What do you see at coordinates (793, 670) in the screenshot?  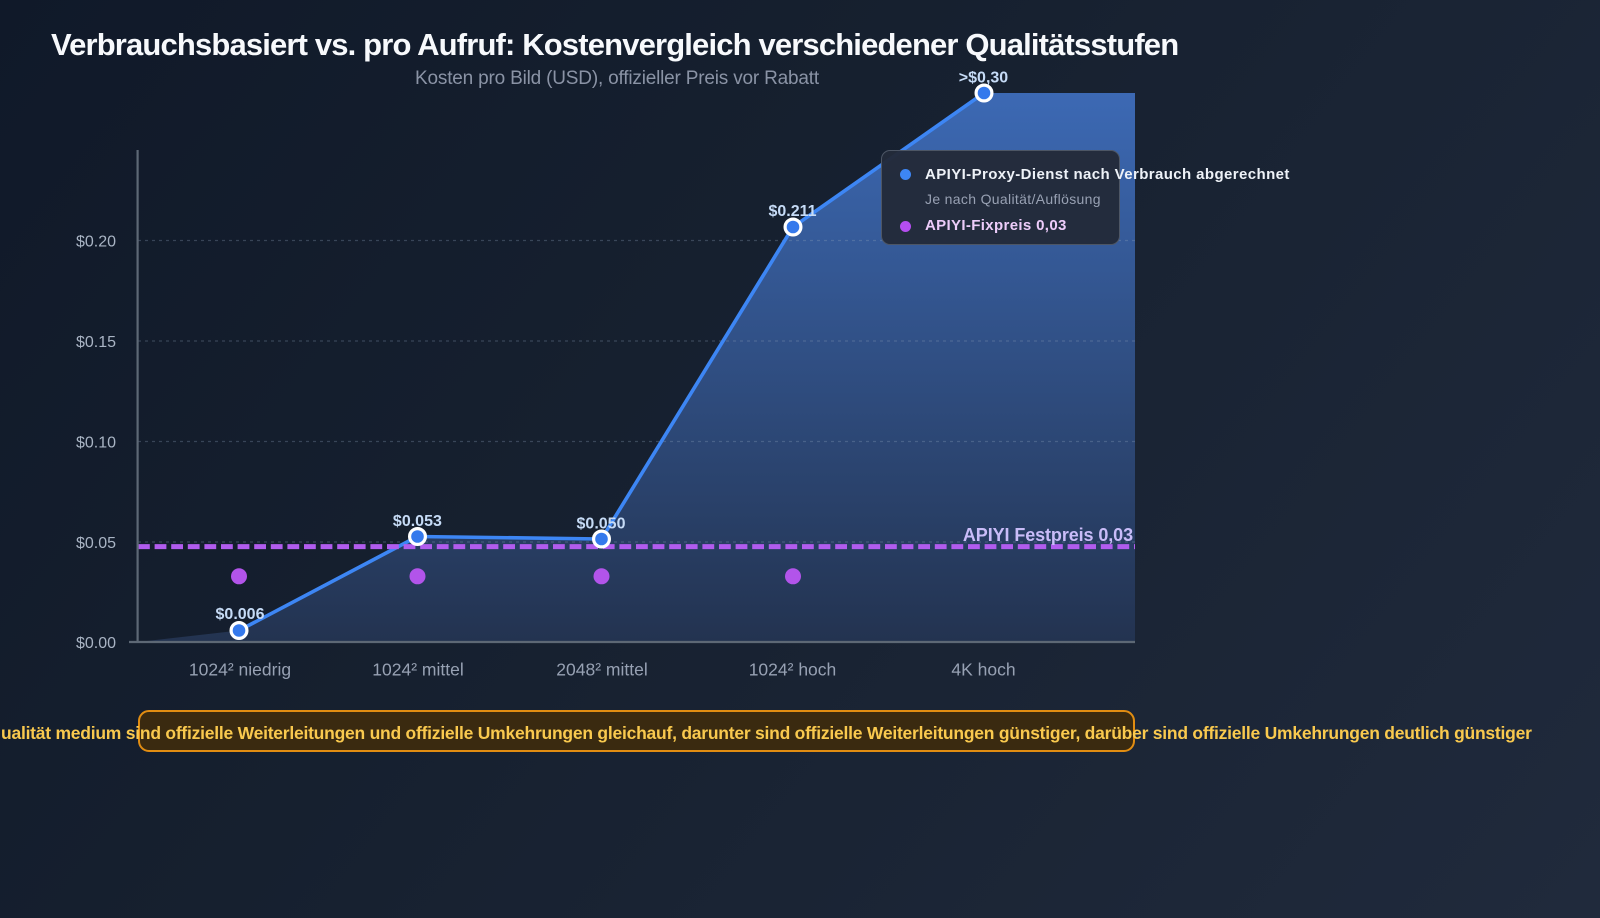 I see `svg-text: 1024² hoch` at bounding box center [793, 670].